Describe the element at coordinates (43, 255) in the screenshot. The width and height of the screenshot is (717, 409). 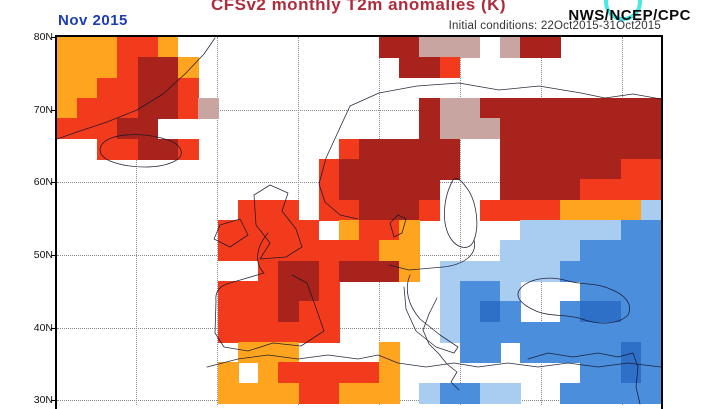
I see `lat-tick-label: 50N` at that location.